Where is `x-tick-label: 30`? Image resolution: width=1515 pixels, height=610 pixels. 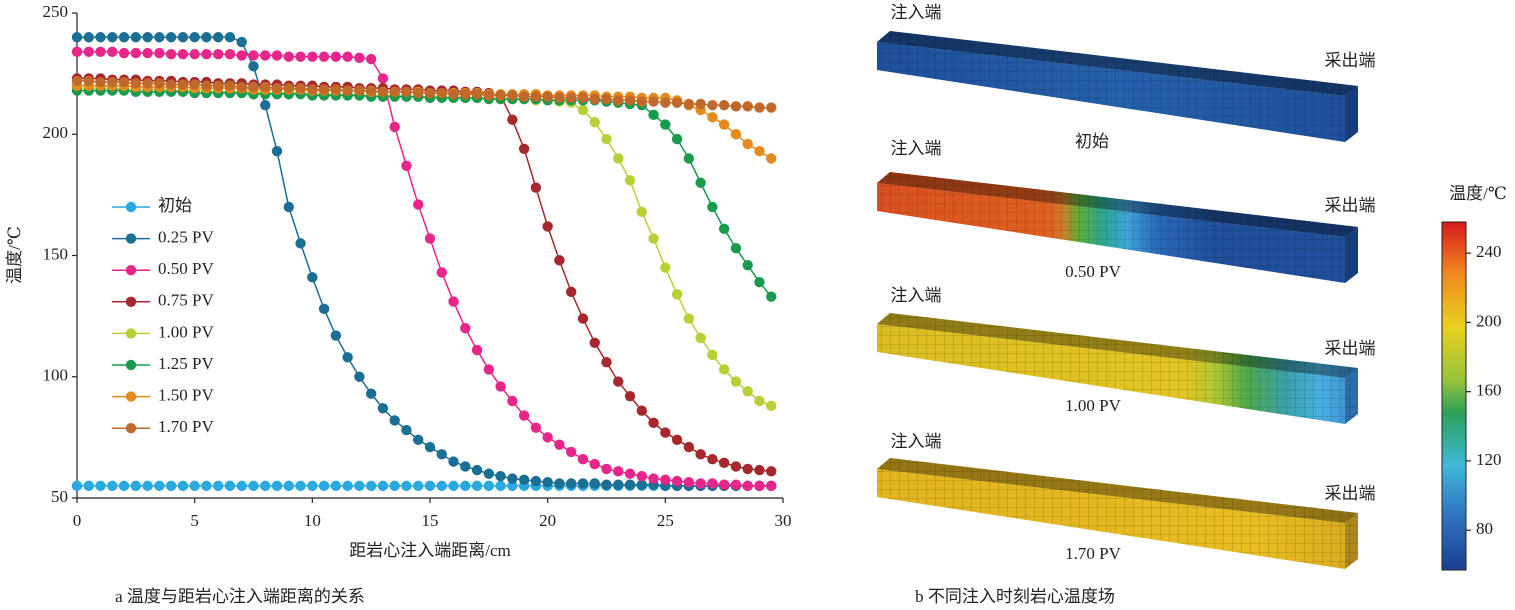
x-tick-label: 30 is located at coordinates (783, 520).